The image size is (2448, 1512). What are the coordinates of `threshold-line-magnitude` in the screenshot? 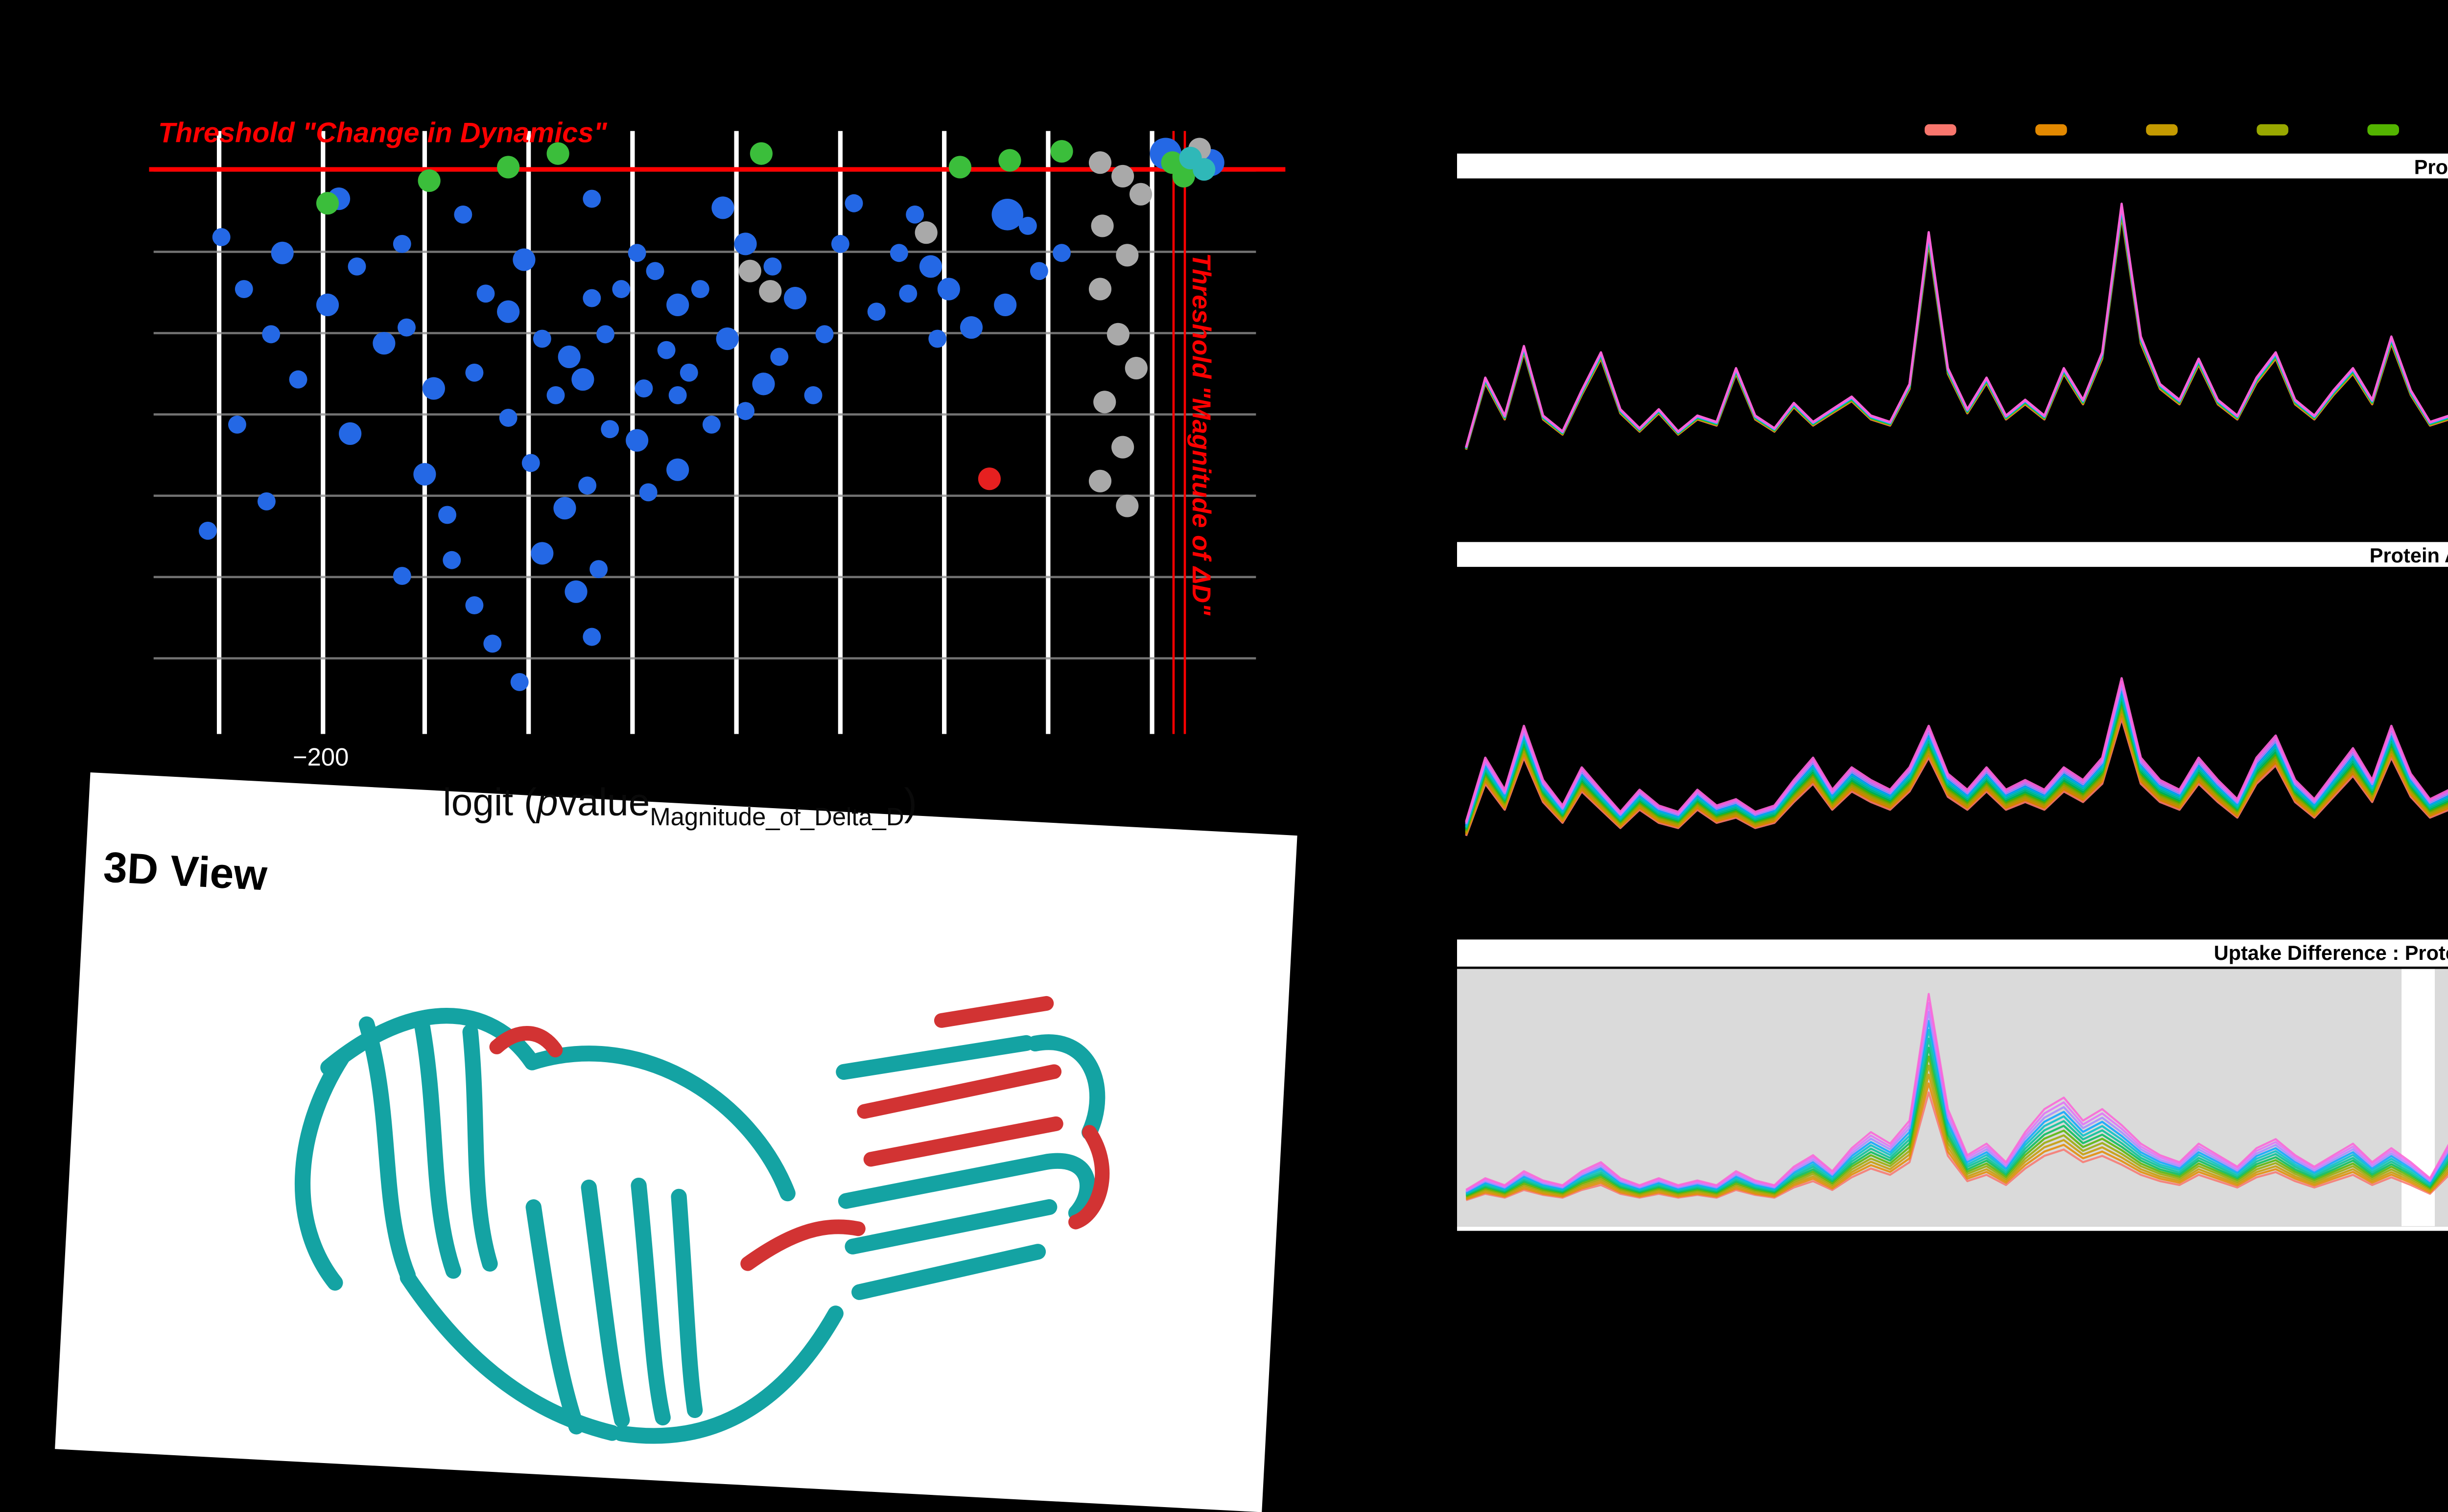 It's located at (1185, 432).